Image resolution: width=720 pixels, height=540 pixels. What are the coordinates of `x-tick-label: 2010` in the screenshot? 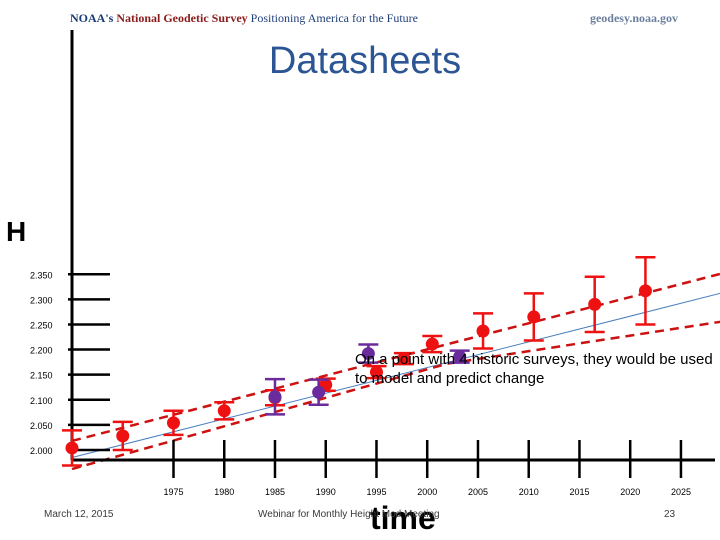 It's located at (529, 492).